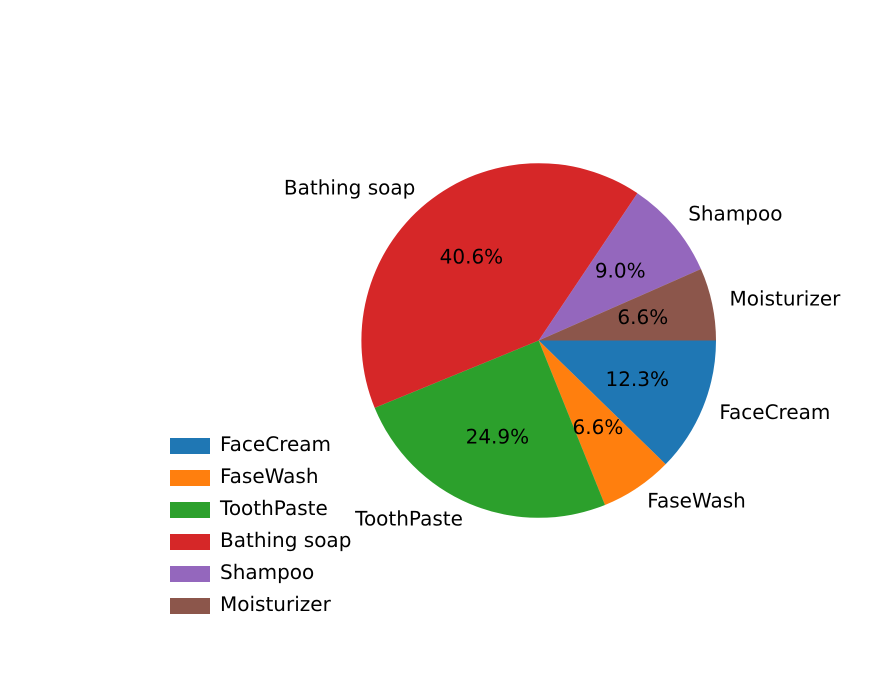 This screenshot has width=874, height=681. Describe the element at coordinates (350, 188) in the screenshot. I see `slice-label: Bathing soap` at that location.